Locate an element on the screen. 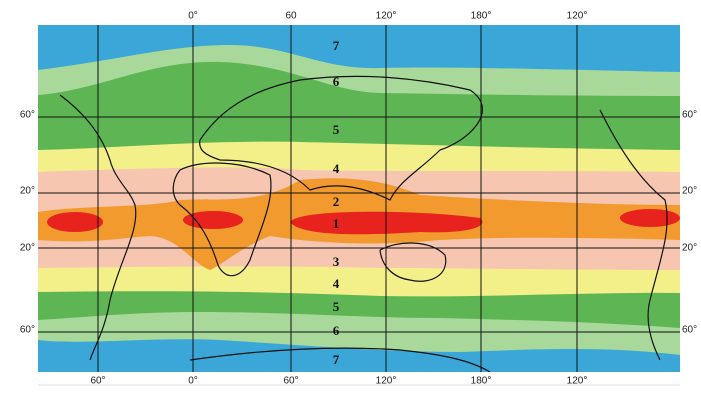 The width and height of the screenshot is (701, 414). right-labels: 60° 20° 20° 60° is located at coordinates (689, 223).